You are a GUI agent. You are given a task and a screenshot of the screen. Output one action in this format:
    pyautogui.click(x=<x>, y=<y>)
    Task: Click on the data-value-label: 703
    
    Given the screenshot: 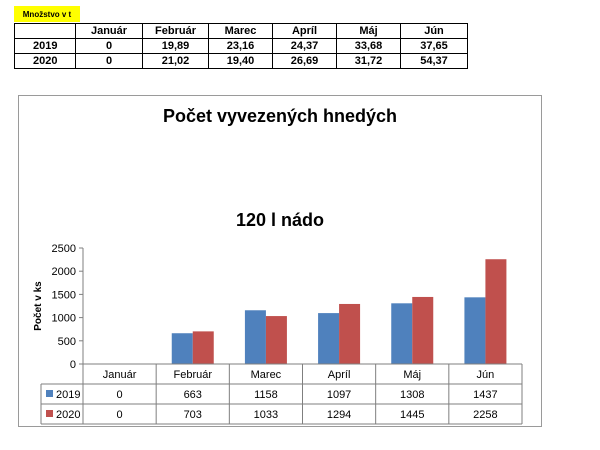 What is the action you would take?
    pyautogui.click(x=193, y=415)
    